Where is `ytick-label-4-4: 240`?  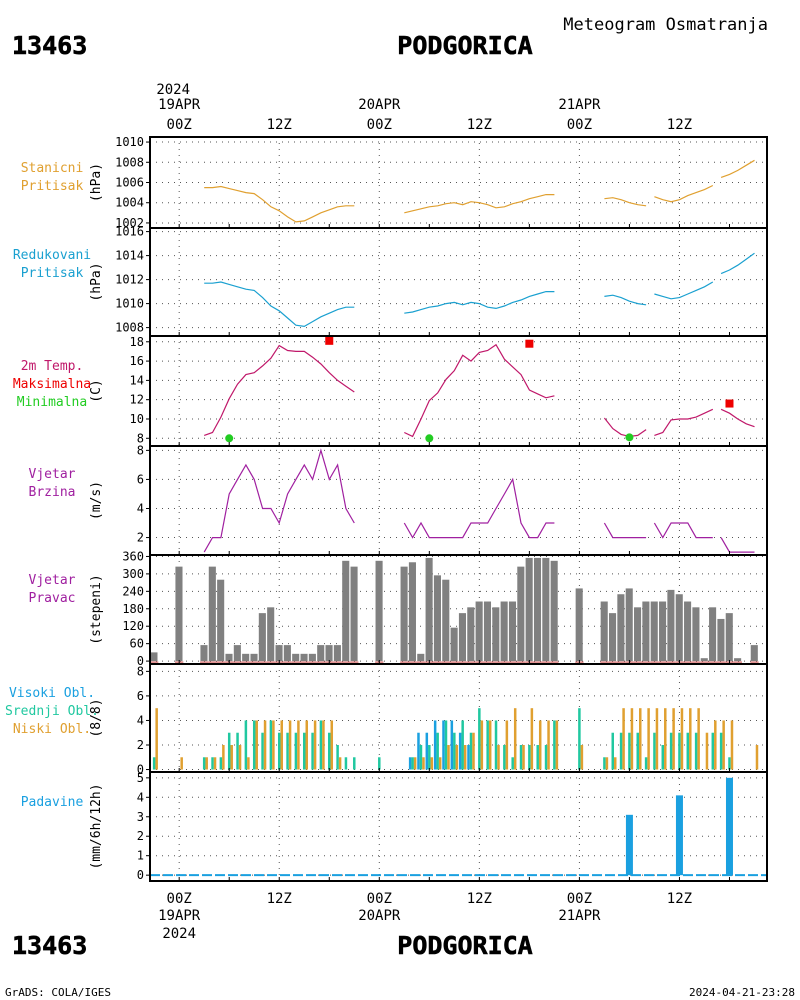
ytick-label-4-4: 240 is located at coordinates (133, 591).